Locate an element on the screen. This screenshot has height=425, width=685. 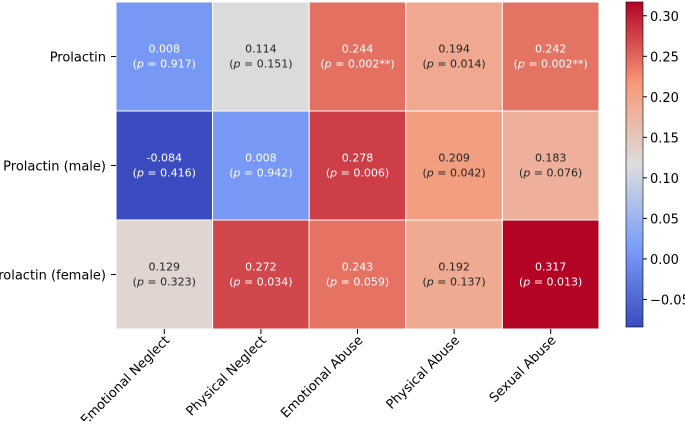
cell-p-label: (p = 0.416) is located at coordinates (164, 173).